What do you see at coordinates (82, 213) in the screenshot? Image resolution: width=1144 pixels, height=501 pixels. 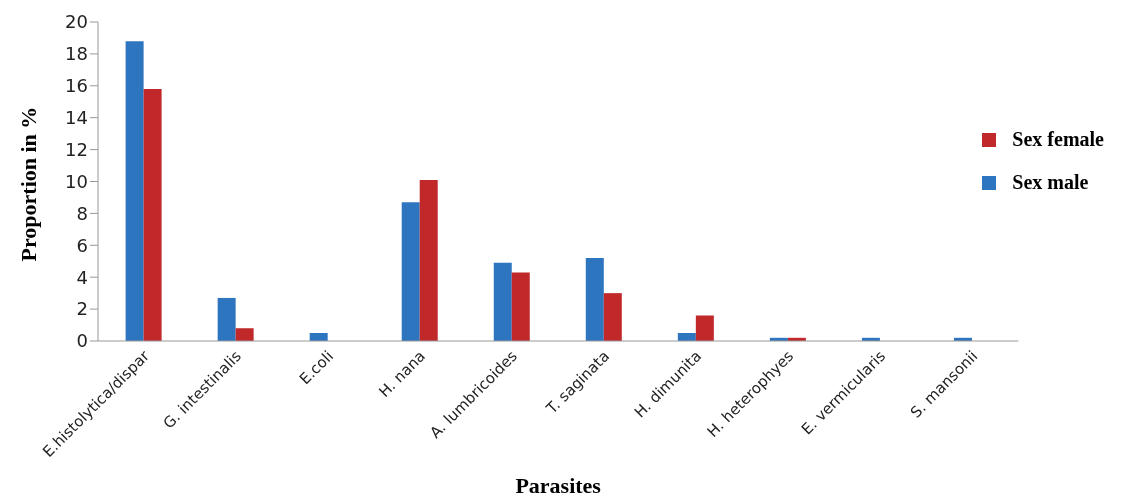 I see `y-tick-label: 8` at bounding box center [82, 213].